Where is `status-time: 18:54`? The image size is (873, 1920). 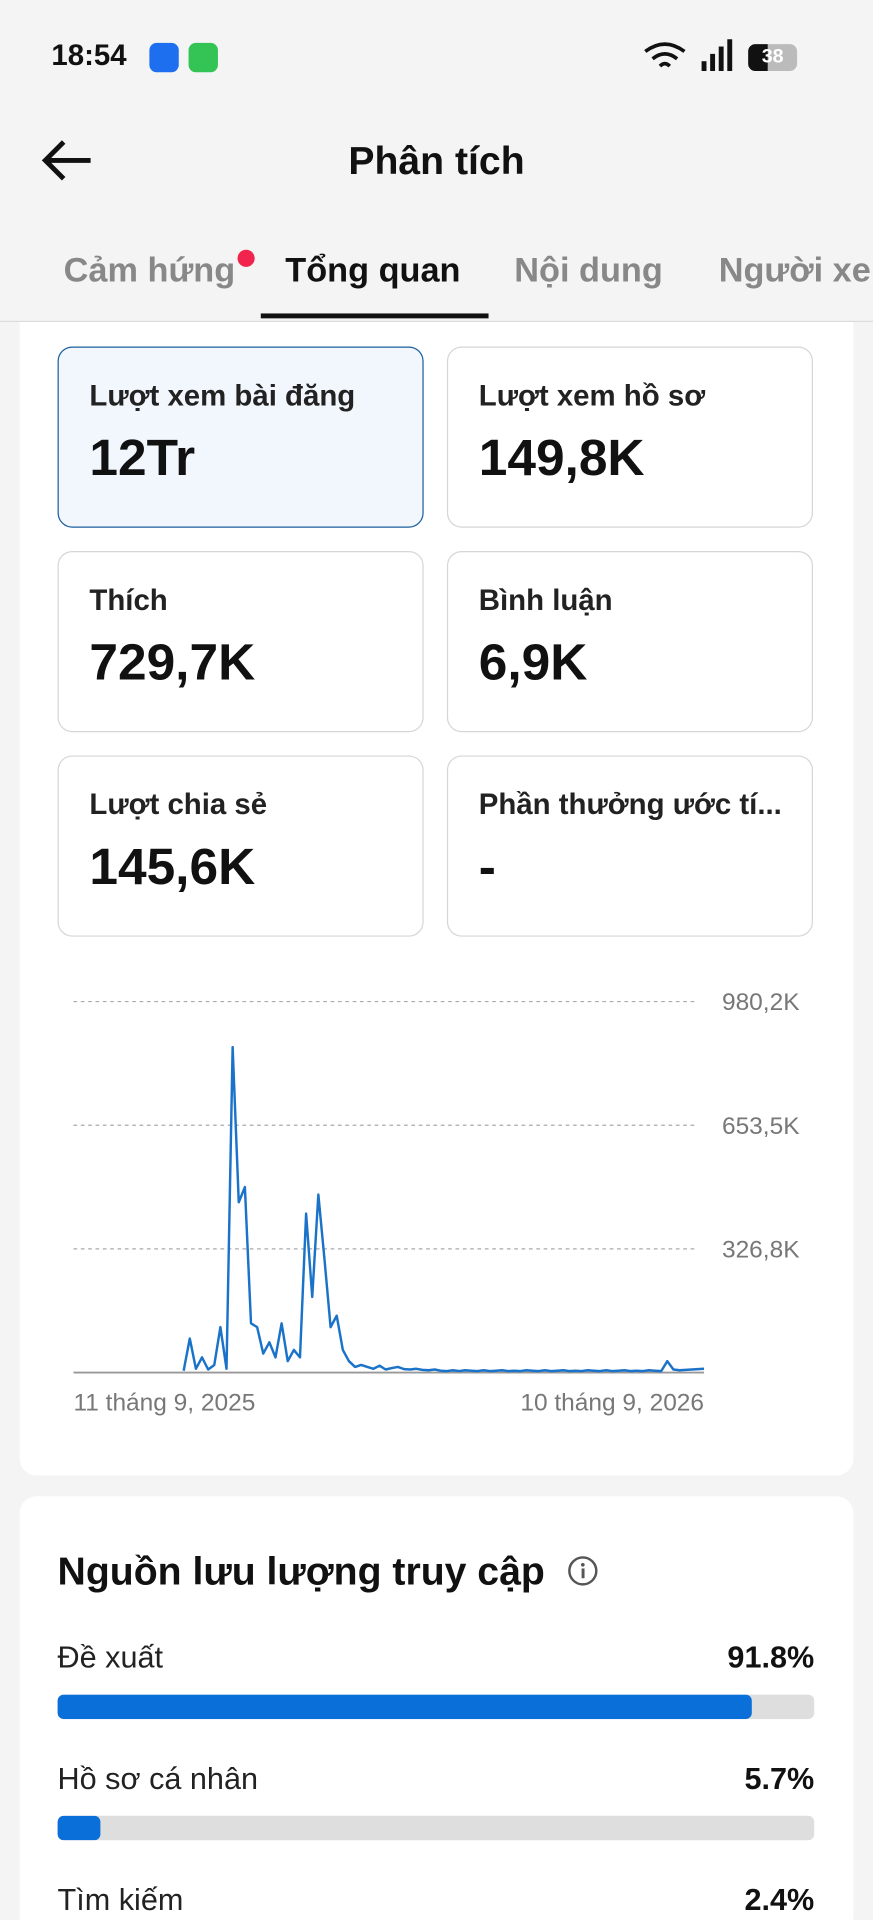
status-time: 18:54 is located at coordinates (89, 56).